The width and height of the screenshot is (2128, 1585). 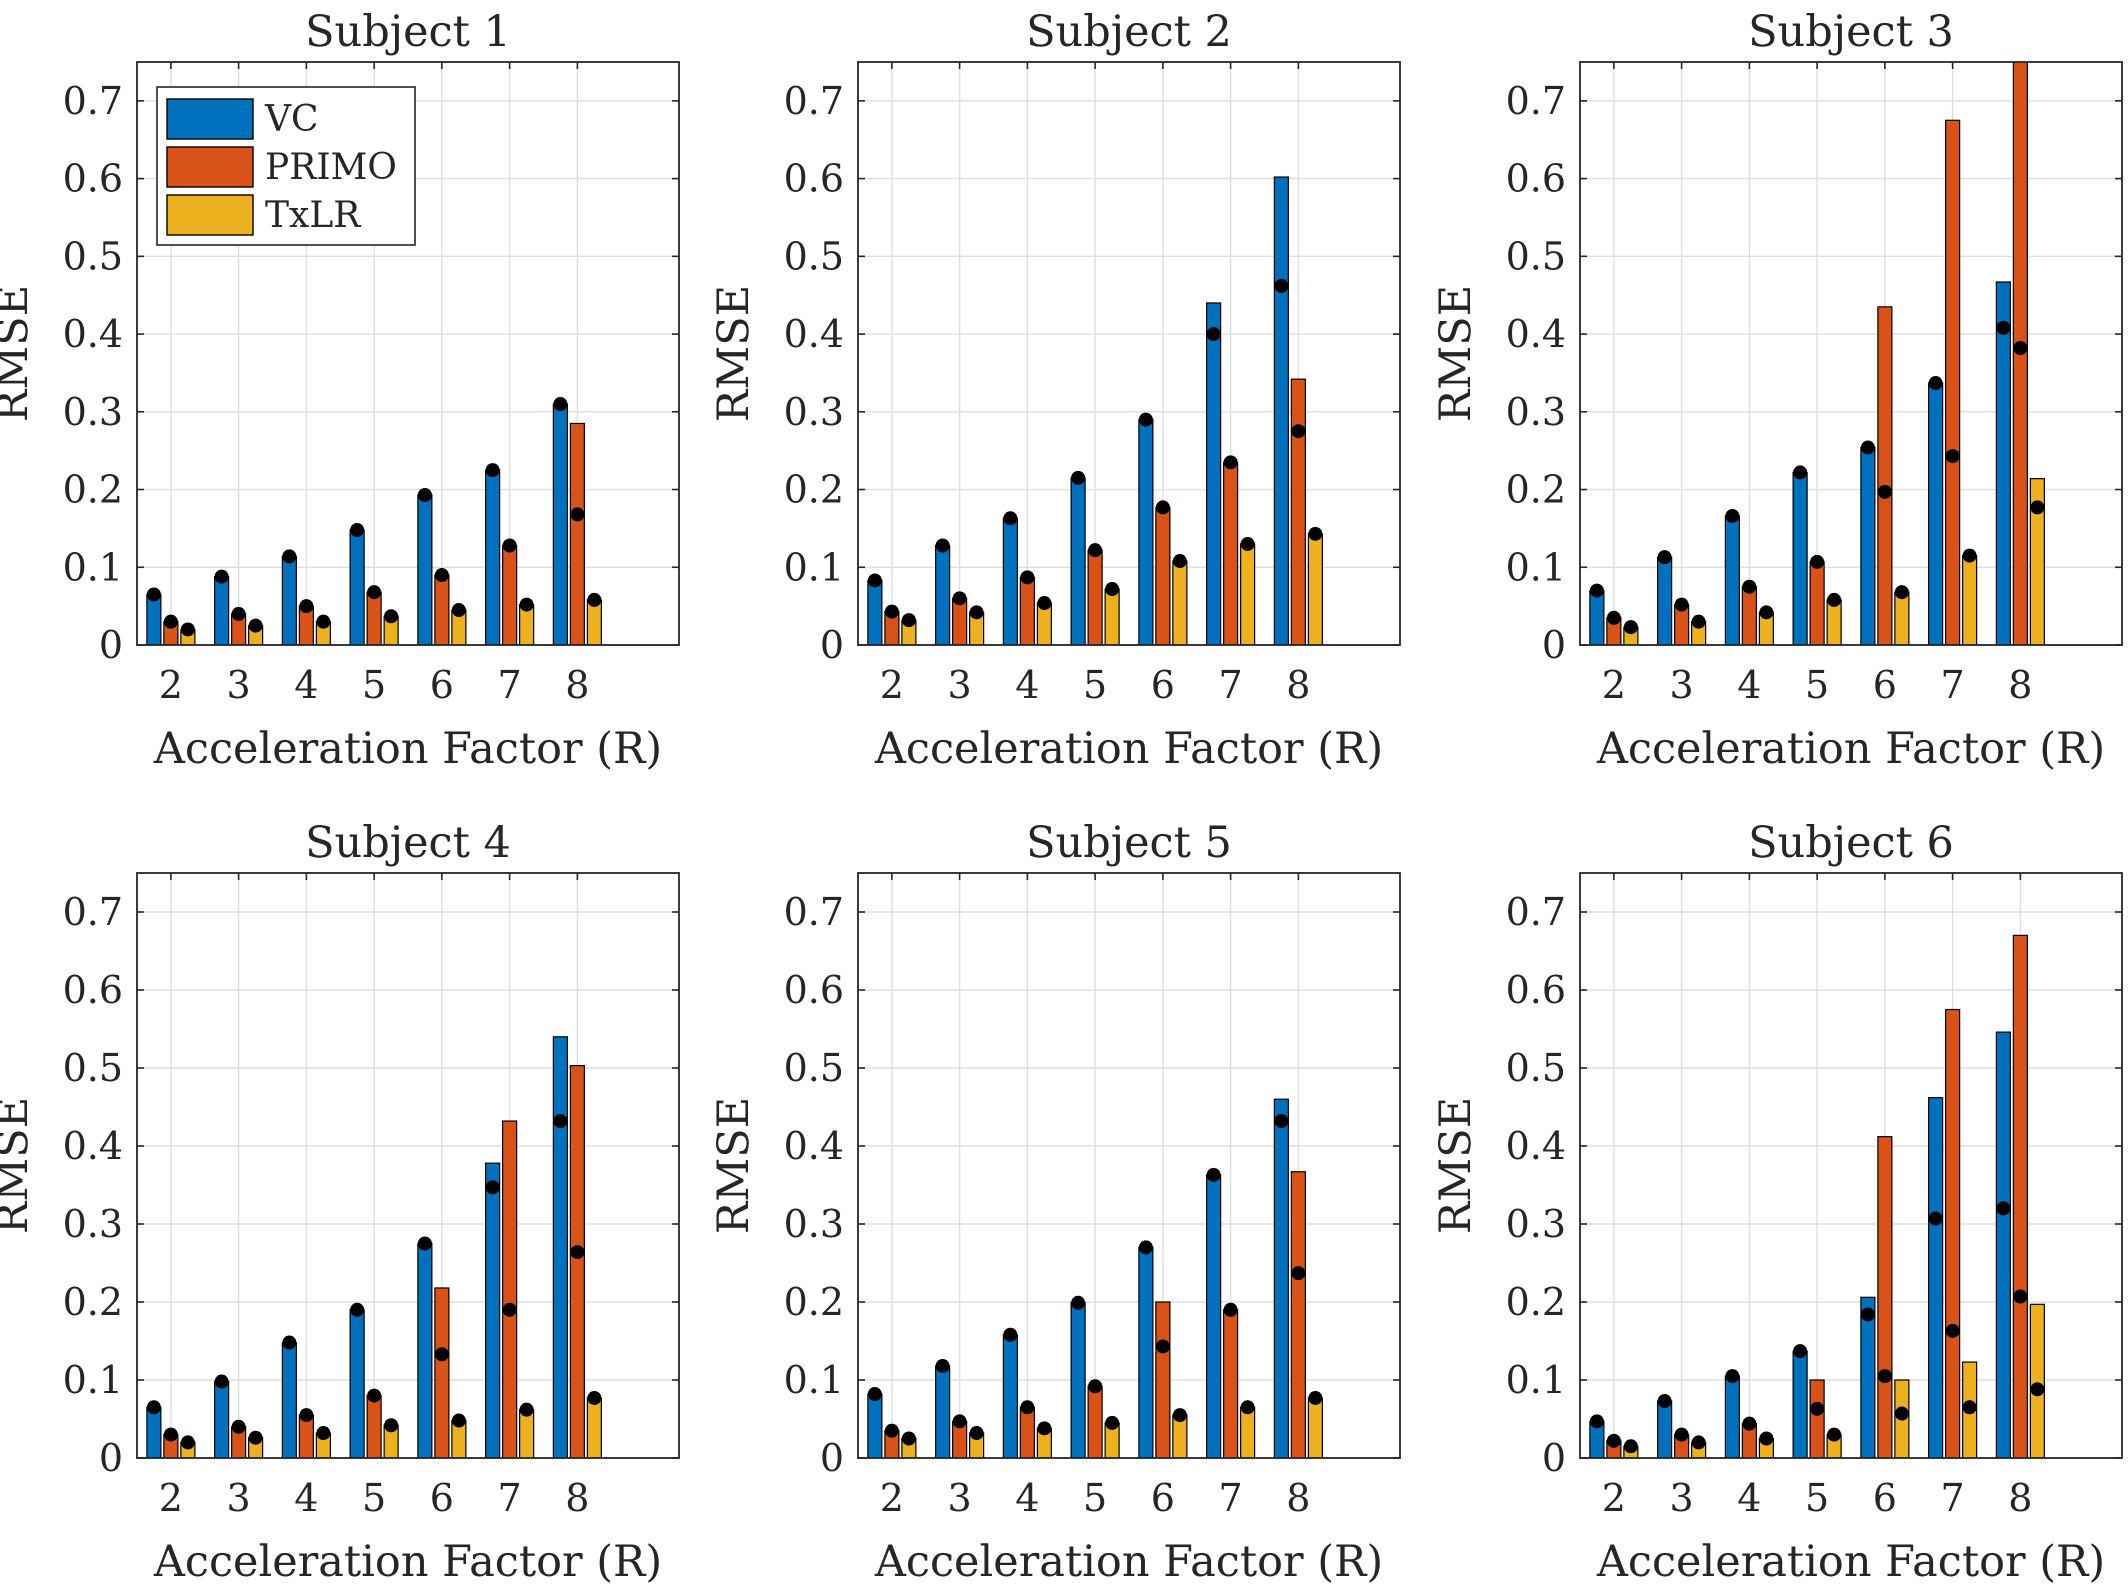 What do you see at coordinates (210, 167) in the screenshot?
I see `legend-swatch-primo` at bounding box center [210, 167].